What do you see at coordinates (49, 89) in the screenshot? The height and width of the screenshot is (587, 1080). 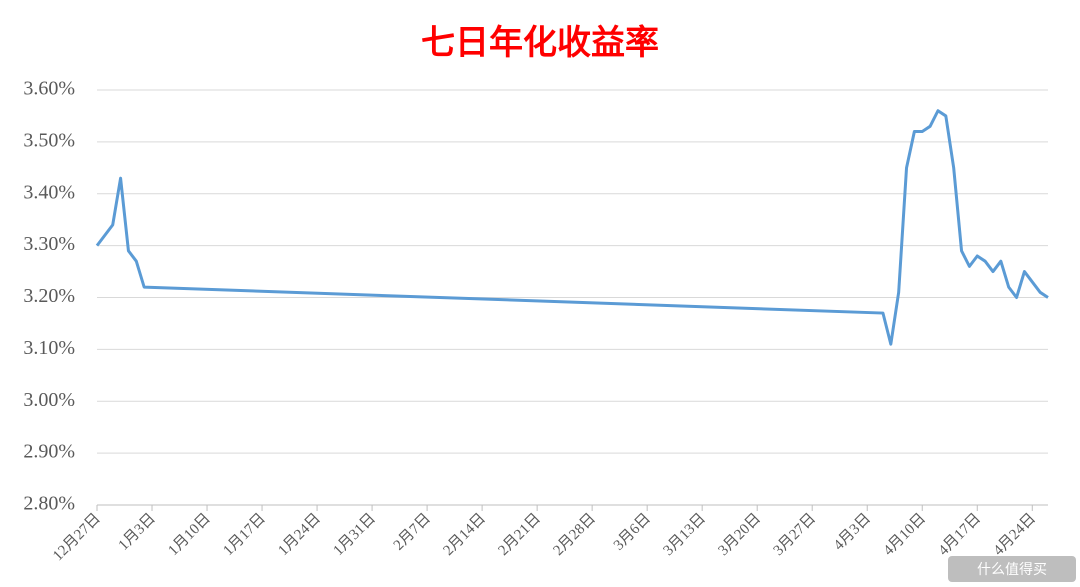 I see `y-tick-label: 3.60%` at bounding box center [49, 89].